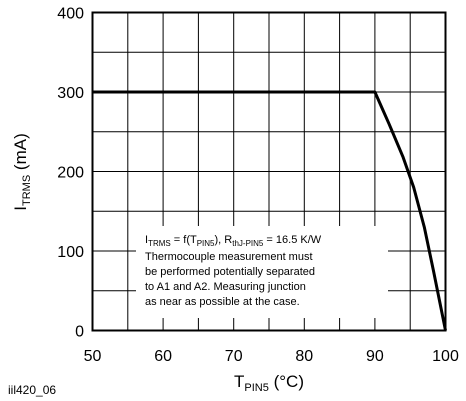 The image size is (466, 401). What do you see at coordinates (229, 257) in the screenshot?
I see `annotation-line-1: Thermocouple measurement must` at bounding box center [229, 257].